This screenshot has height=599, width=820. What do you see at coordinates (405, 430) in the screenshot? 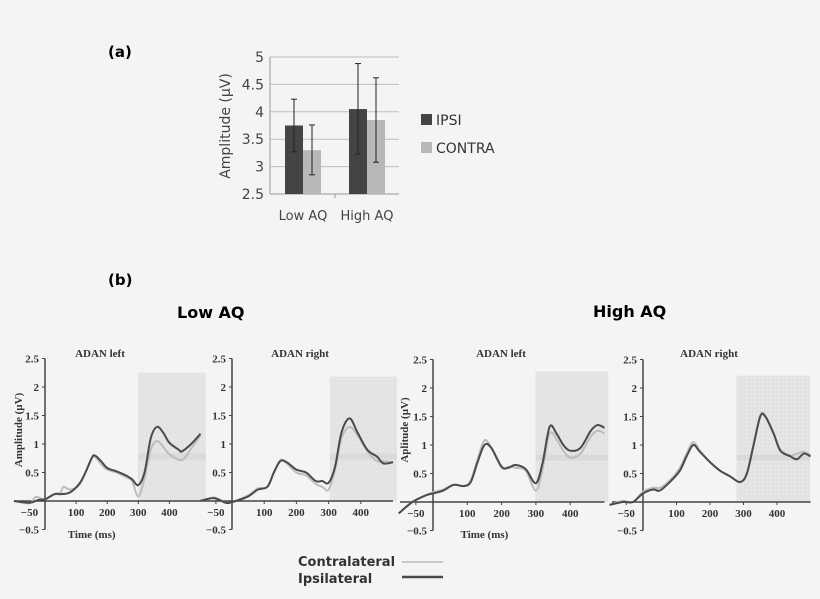
I see `y-axis-label: Aplitude (µV)` at bounding box center [405, 430].